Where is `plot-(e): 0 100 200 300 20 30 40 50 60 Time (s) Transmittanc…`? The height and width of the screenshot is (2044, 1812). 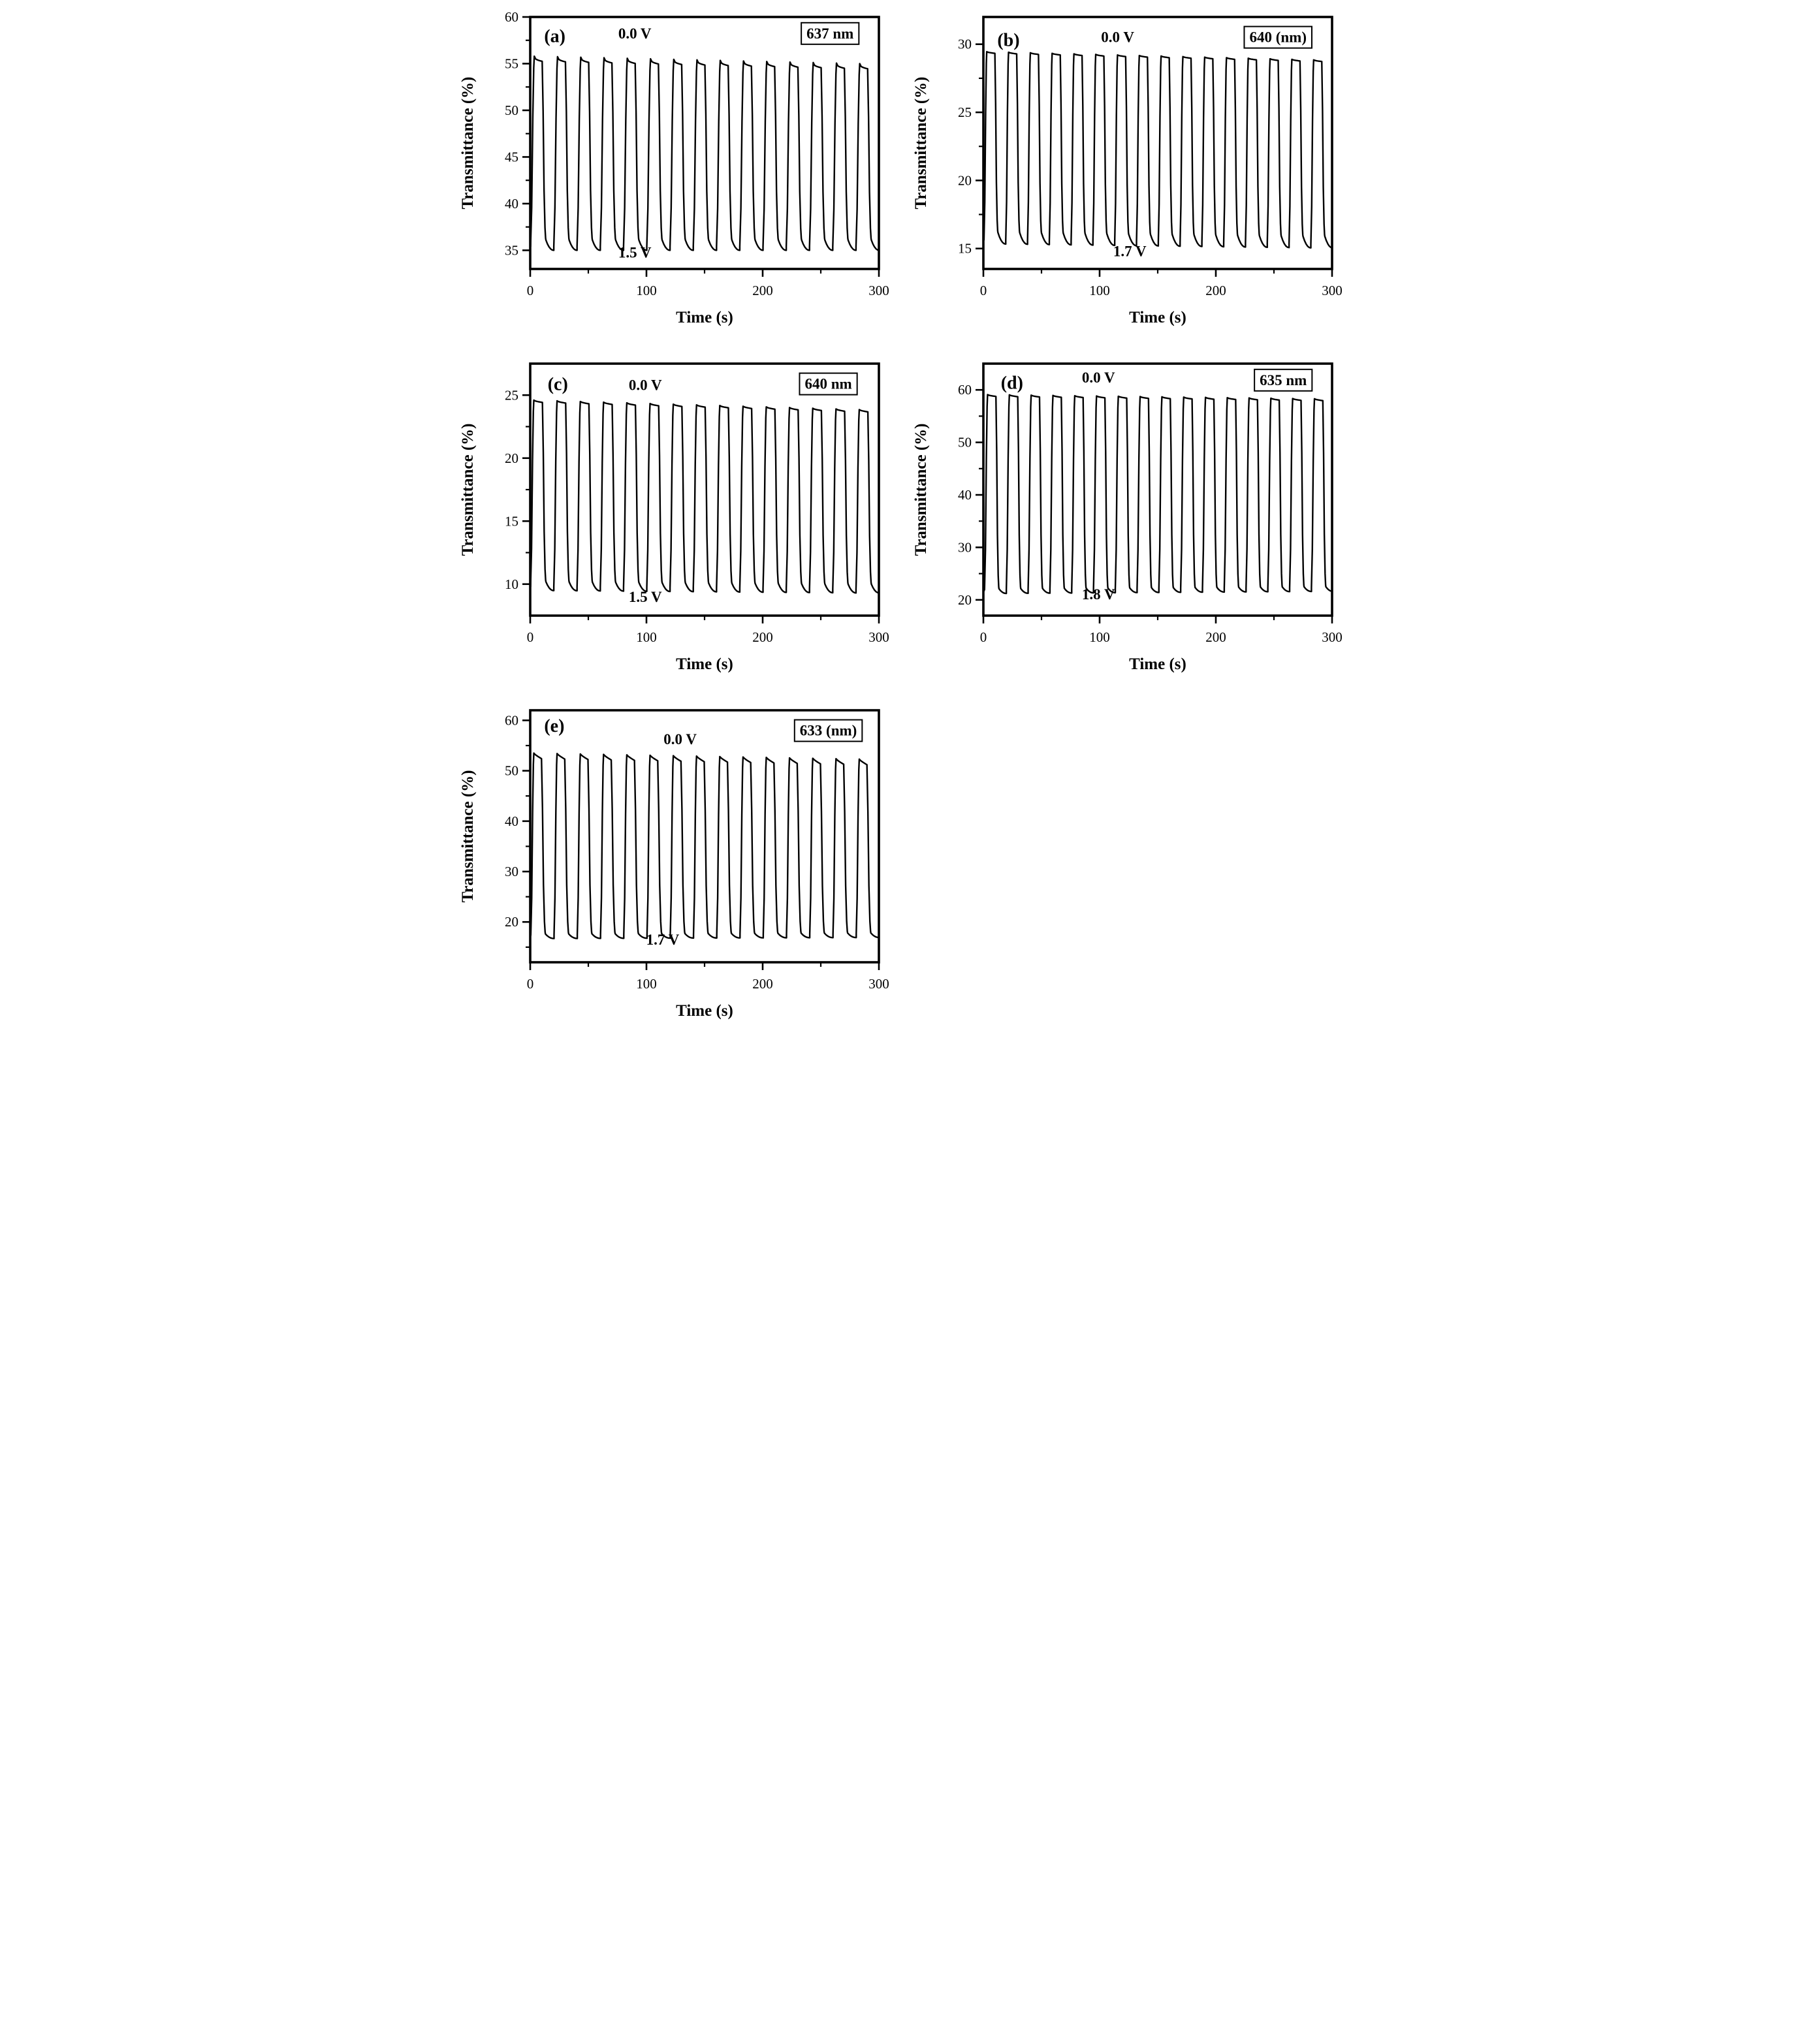
plot-(e): 0 100 200 300 20 30 40 50 60 Time (s) Transmittanc… is located at coordinates (674, 864).